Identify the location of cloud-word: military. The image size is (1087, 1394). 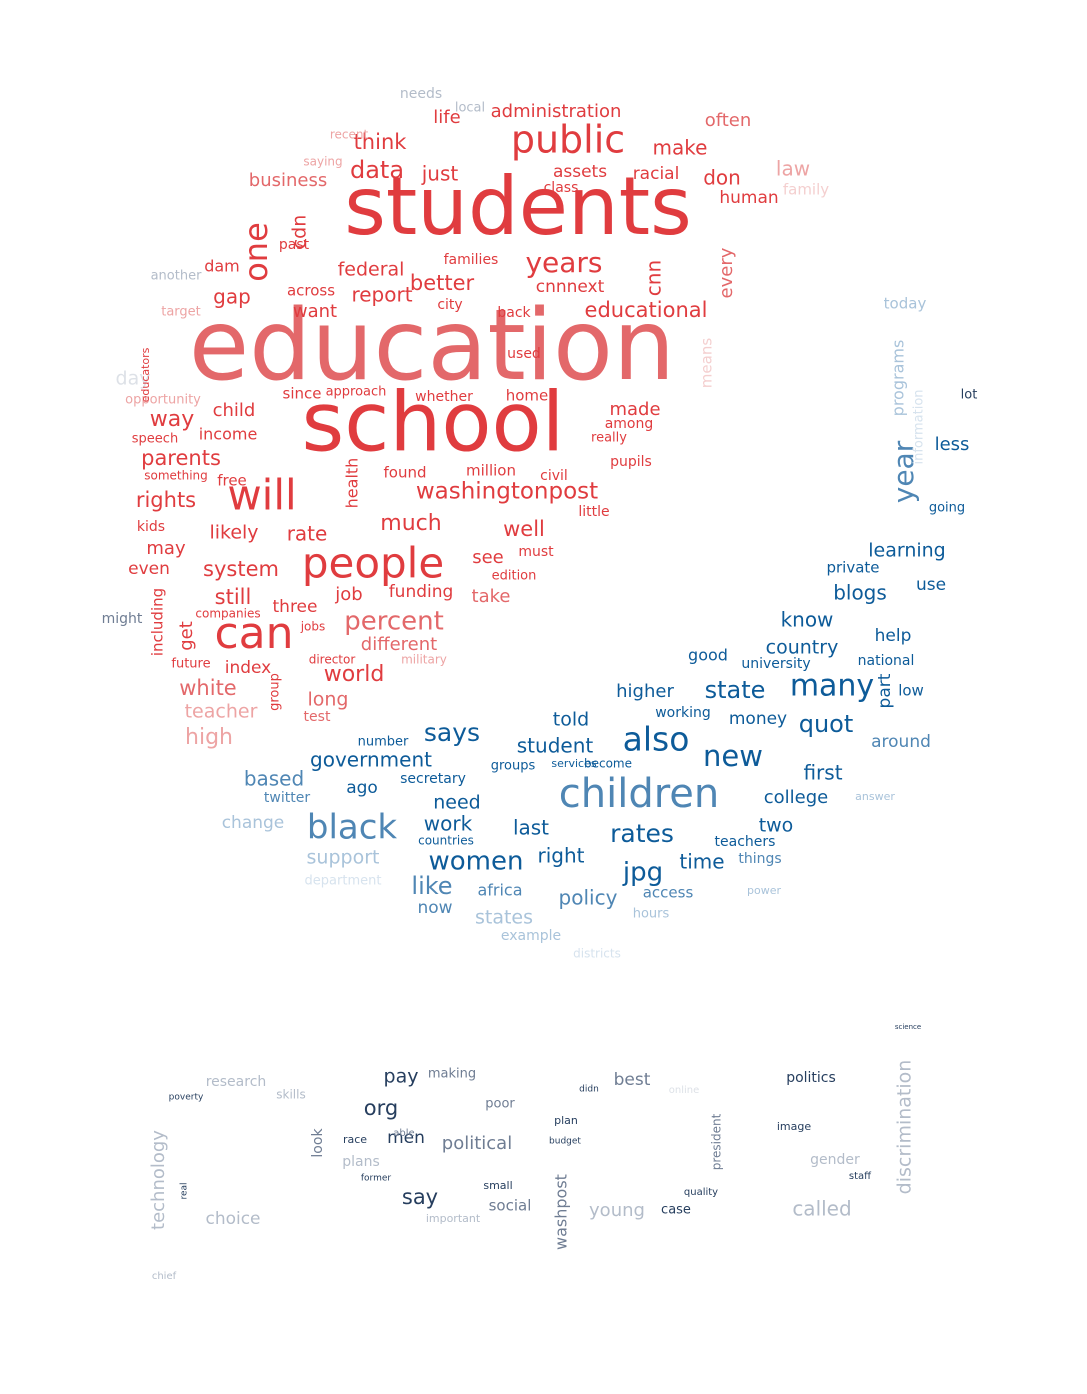
(424, 660).